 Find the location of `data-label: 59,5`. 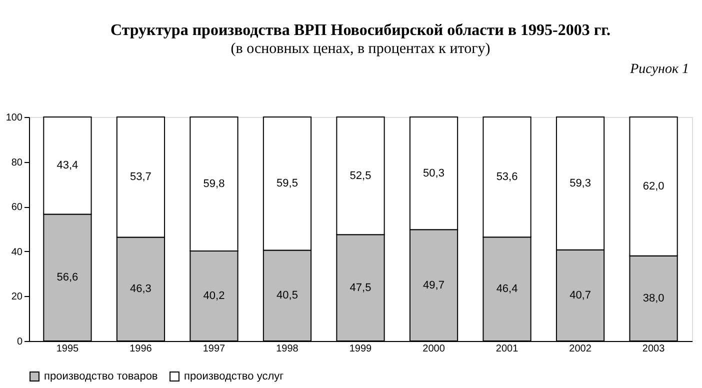

data-label: 59,5 is located at coordinates (287, 184).